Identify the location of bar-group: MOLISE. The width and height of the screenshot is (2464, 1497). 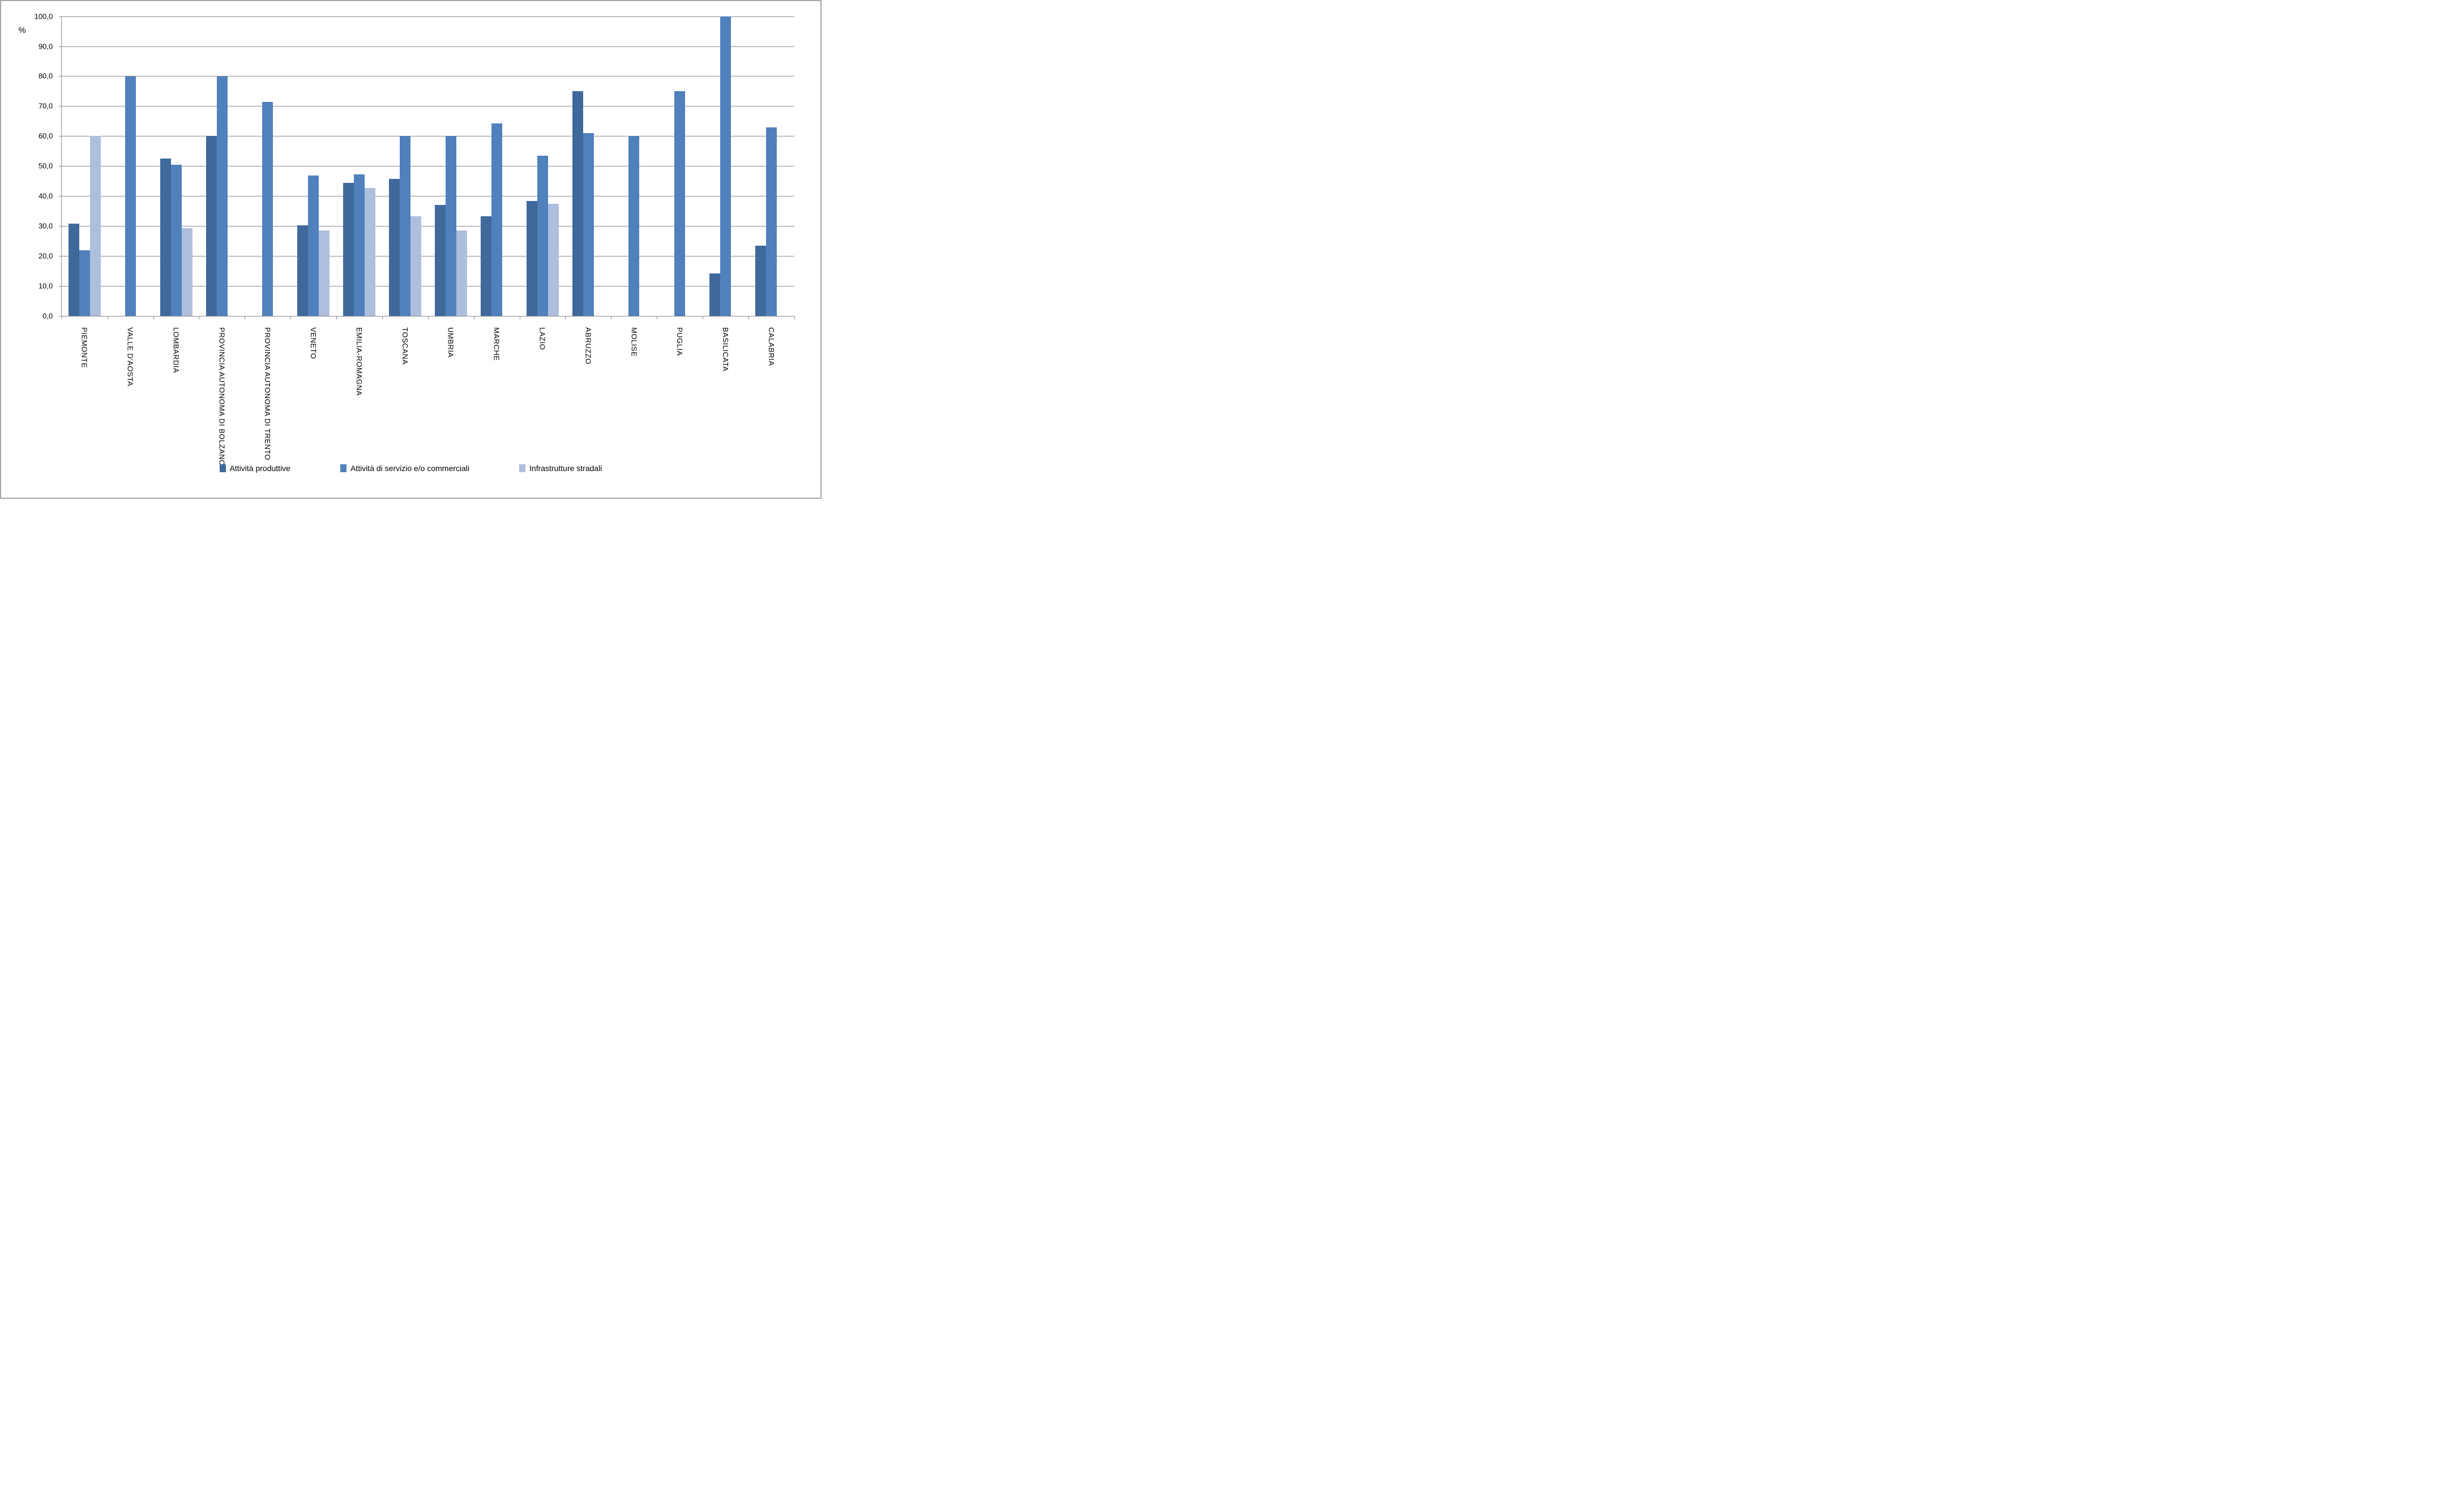
(634, 186).